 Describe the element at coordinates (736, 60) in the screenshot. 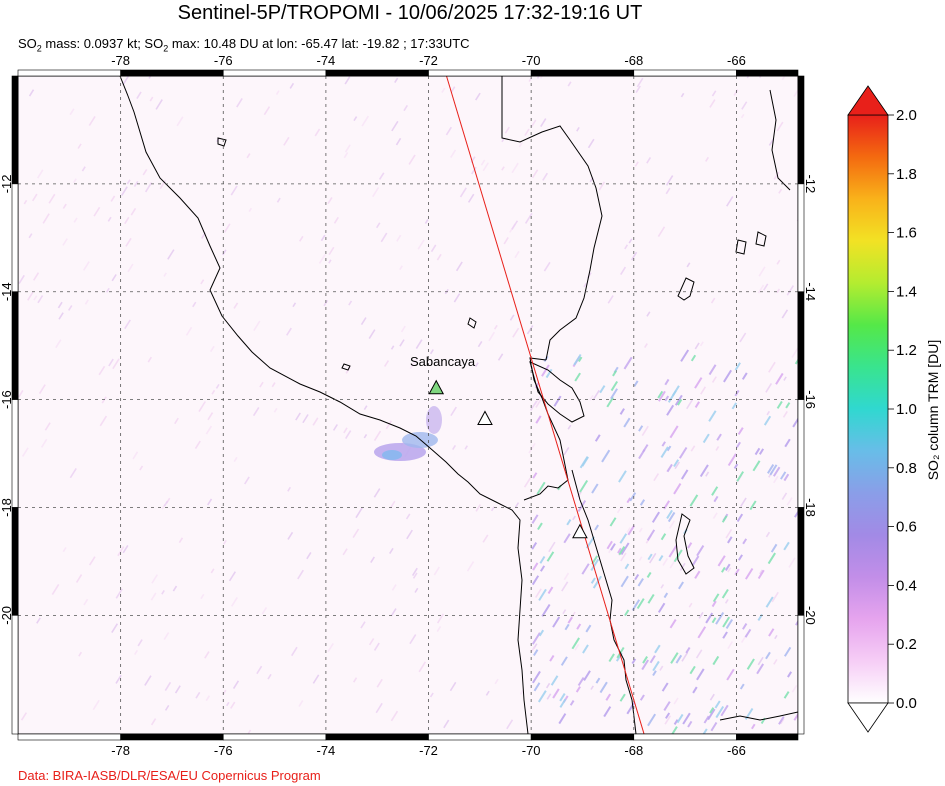

I see `longitude-label-top: -66` at that location.